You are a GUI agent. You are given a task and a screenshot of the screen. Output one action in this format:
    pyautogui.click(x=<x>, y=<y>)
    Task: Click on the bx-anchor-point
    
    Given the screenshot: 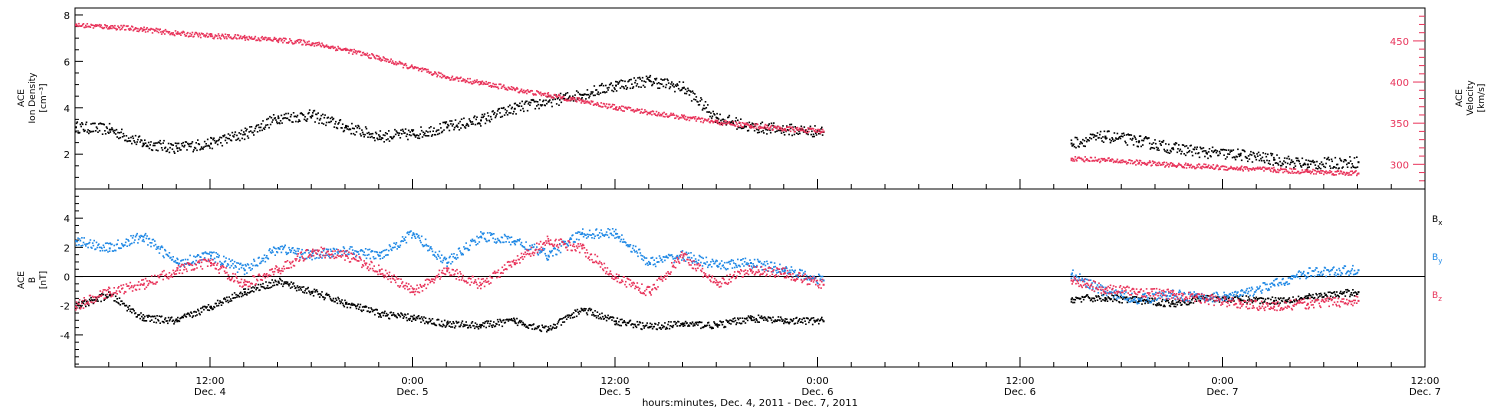 What is the action you would take?
    pyautogui.click(x=582, y=309)
    